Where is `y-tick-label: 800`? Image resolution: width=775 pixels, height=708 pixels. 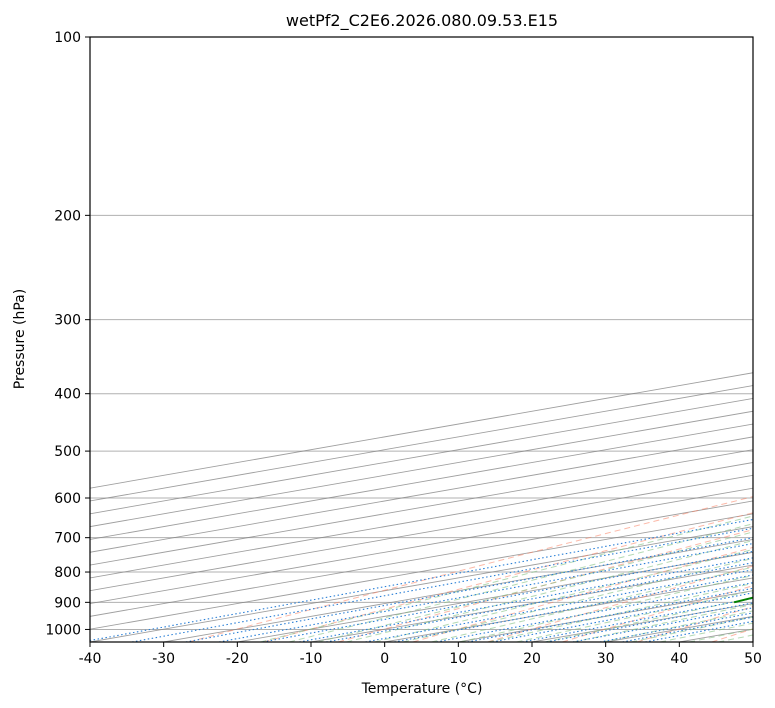 y-tick-label: 800 is located at coordinates (67, 573).